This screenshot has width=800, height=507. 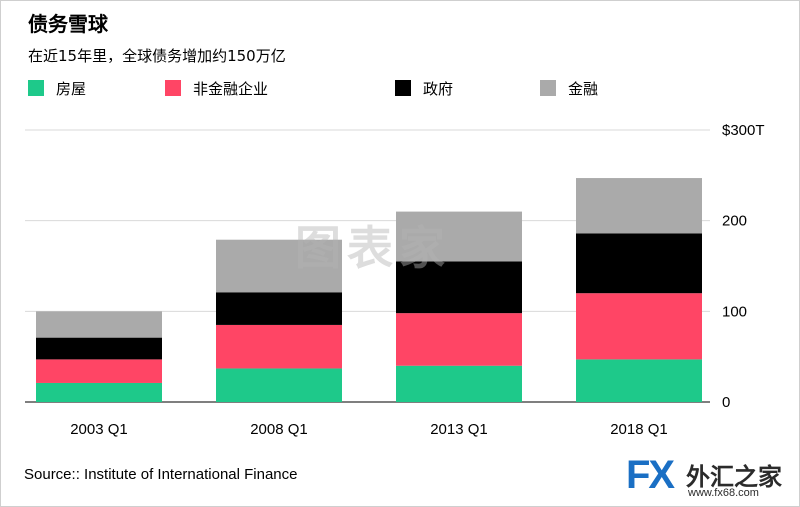 What do you see at coordinates (743, 130) in the screenshot?
I see `y-tick-label: $300T` at bounding box center [743, 130].